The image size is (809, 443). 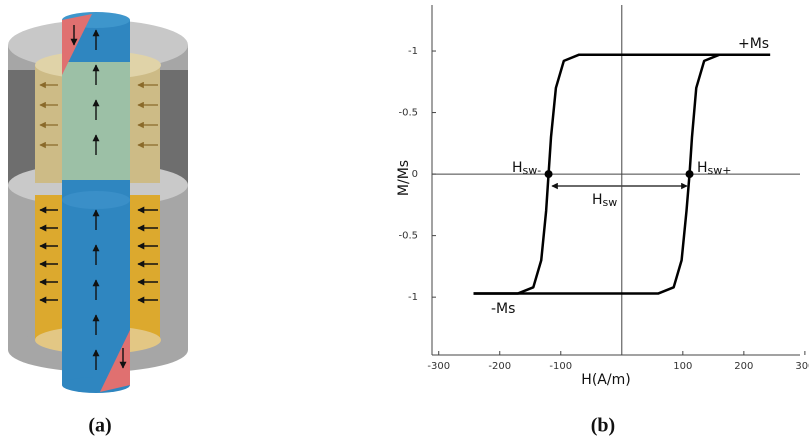 I want to click on annotation: -Ms, so click(x=503, y=309).